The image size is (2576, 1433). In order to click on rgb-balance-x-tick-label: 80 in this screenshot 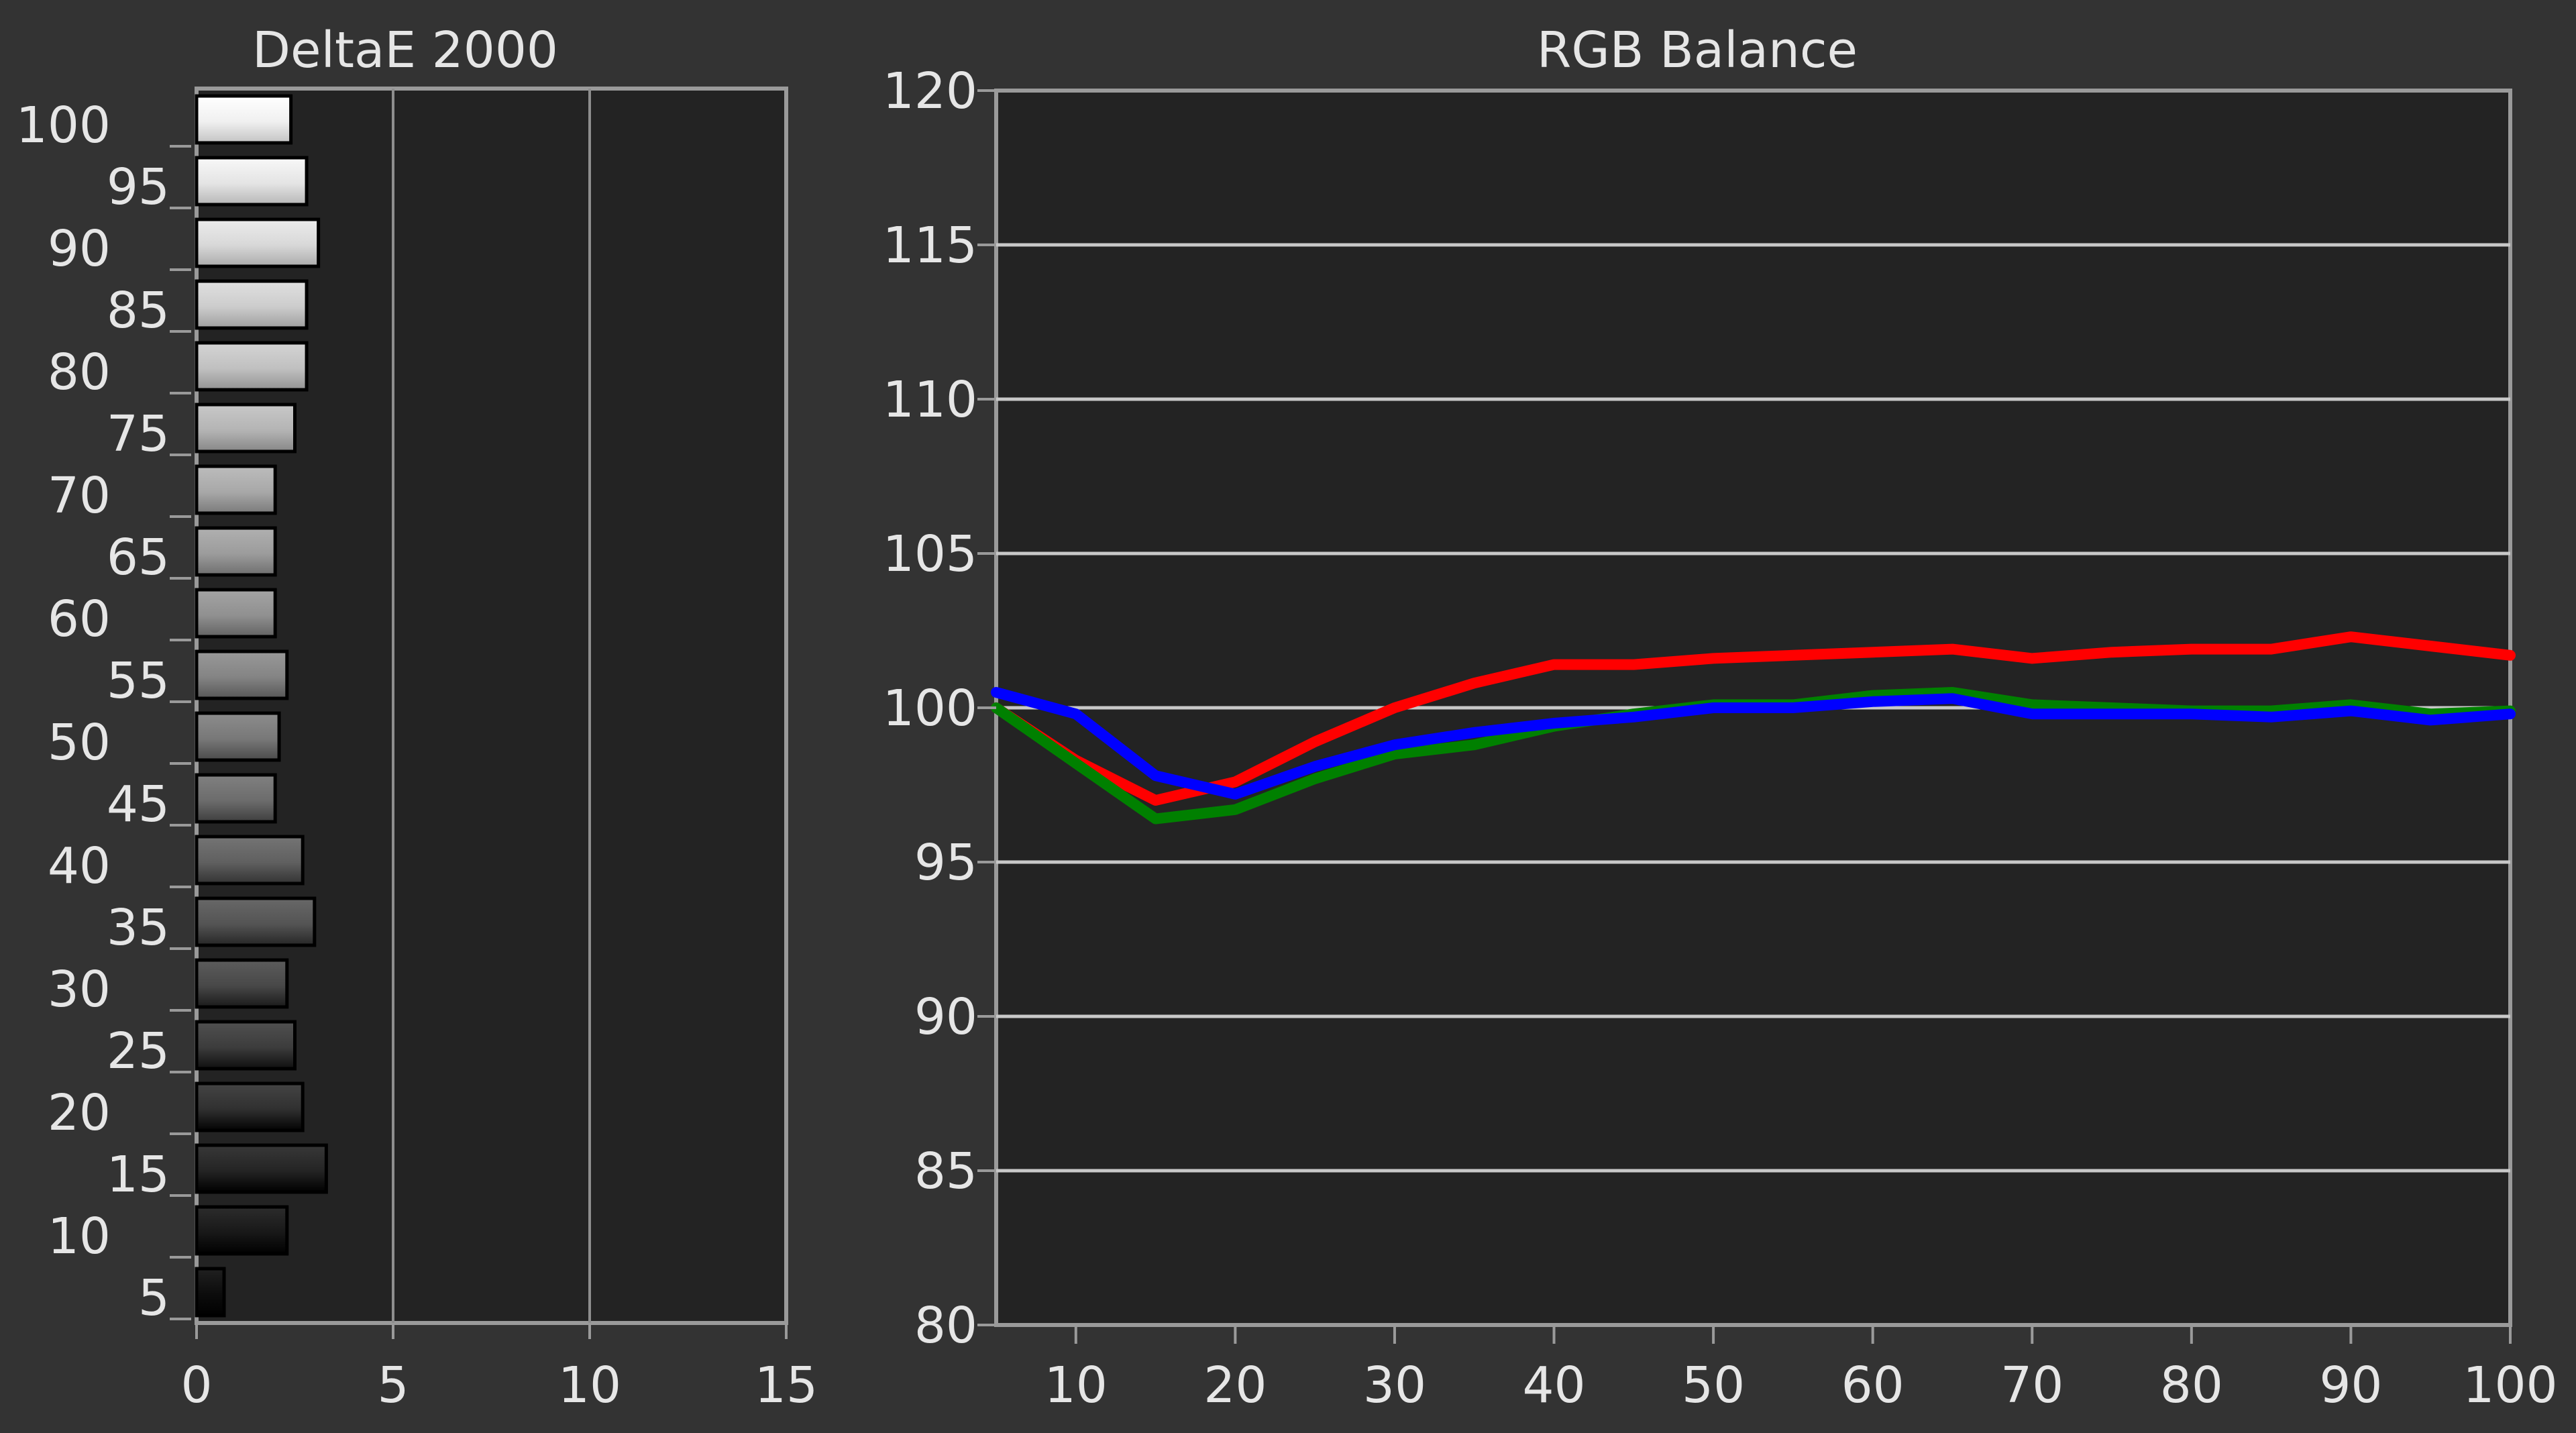, I will do `click(2191, 1385)`.